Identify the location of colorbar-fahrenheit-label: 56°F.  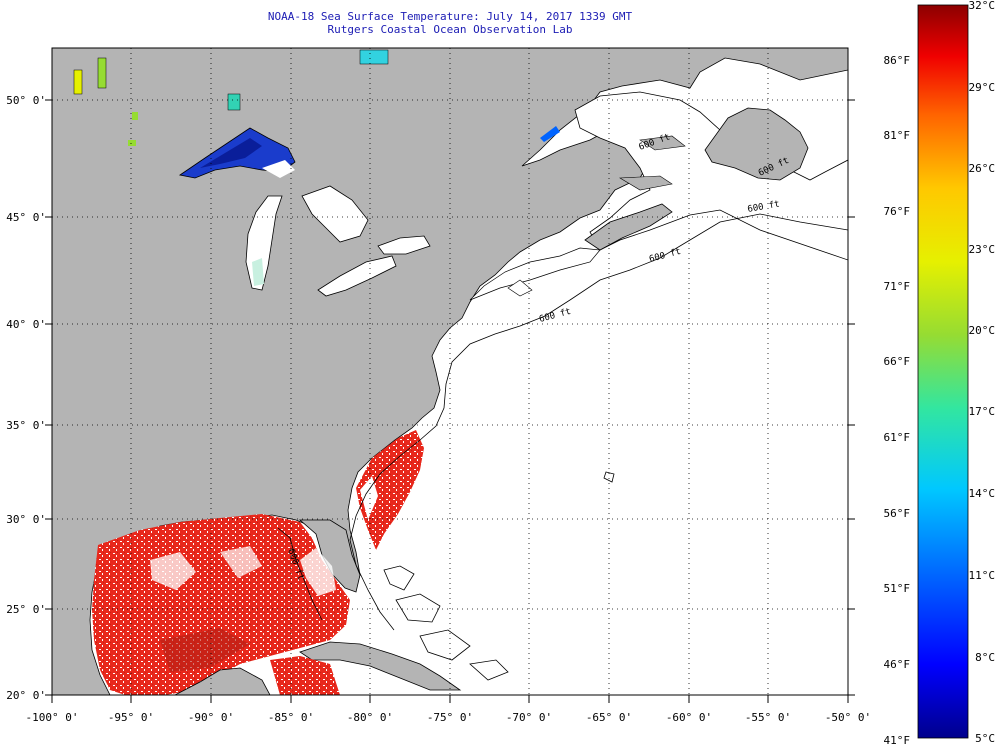
(897, 513).